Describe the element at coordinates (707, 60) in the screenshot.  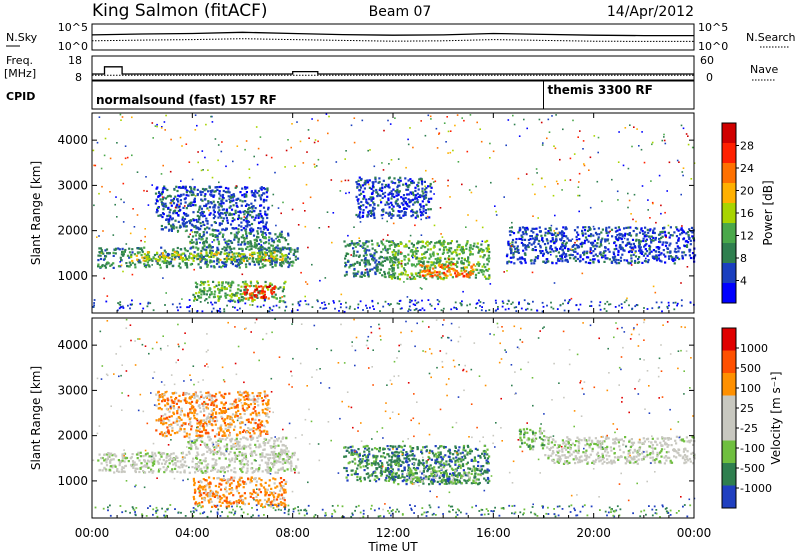
I see `freq-right-tick-top: 60` at that location.